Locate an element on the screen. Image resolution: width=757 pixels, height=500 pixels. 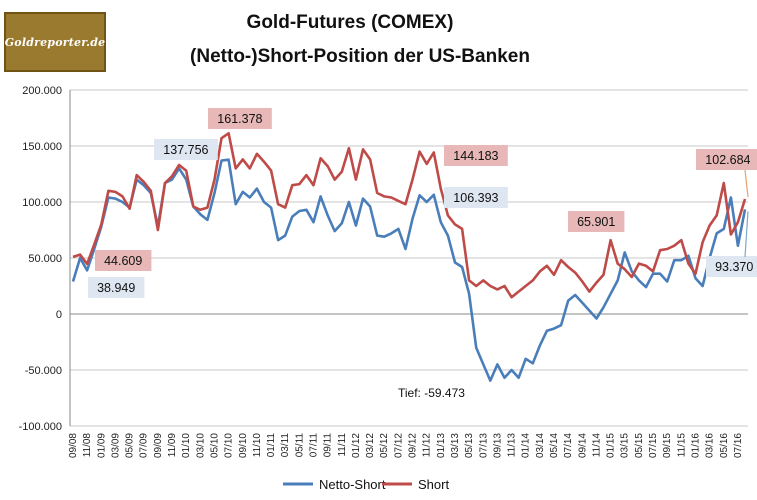
logo-text: Goldreporter.de is located at coordinates (55, 42).